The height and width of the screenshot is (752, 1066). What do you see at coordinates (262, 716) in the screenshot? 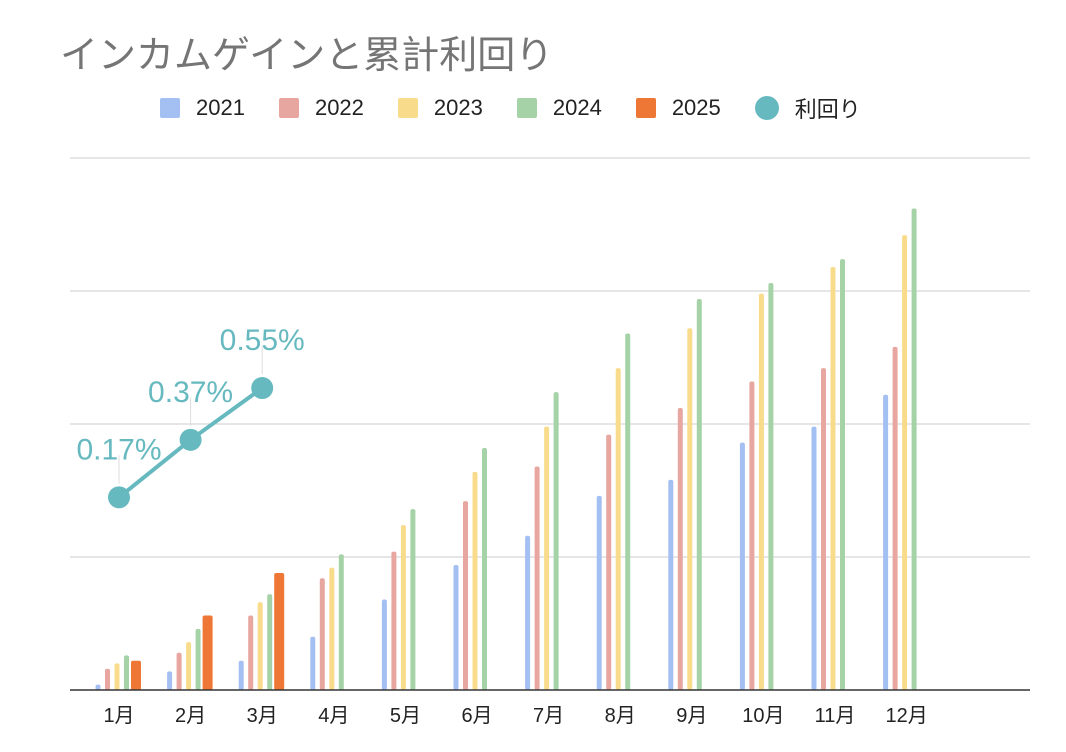
I see `x-tick-label: 3月` at bounding box center [262, 716].